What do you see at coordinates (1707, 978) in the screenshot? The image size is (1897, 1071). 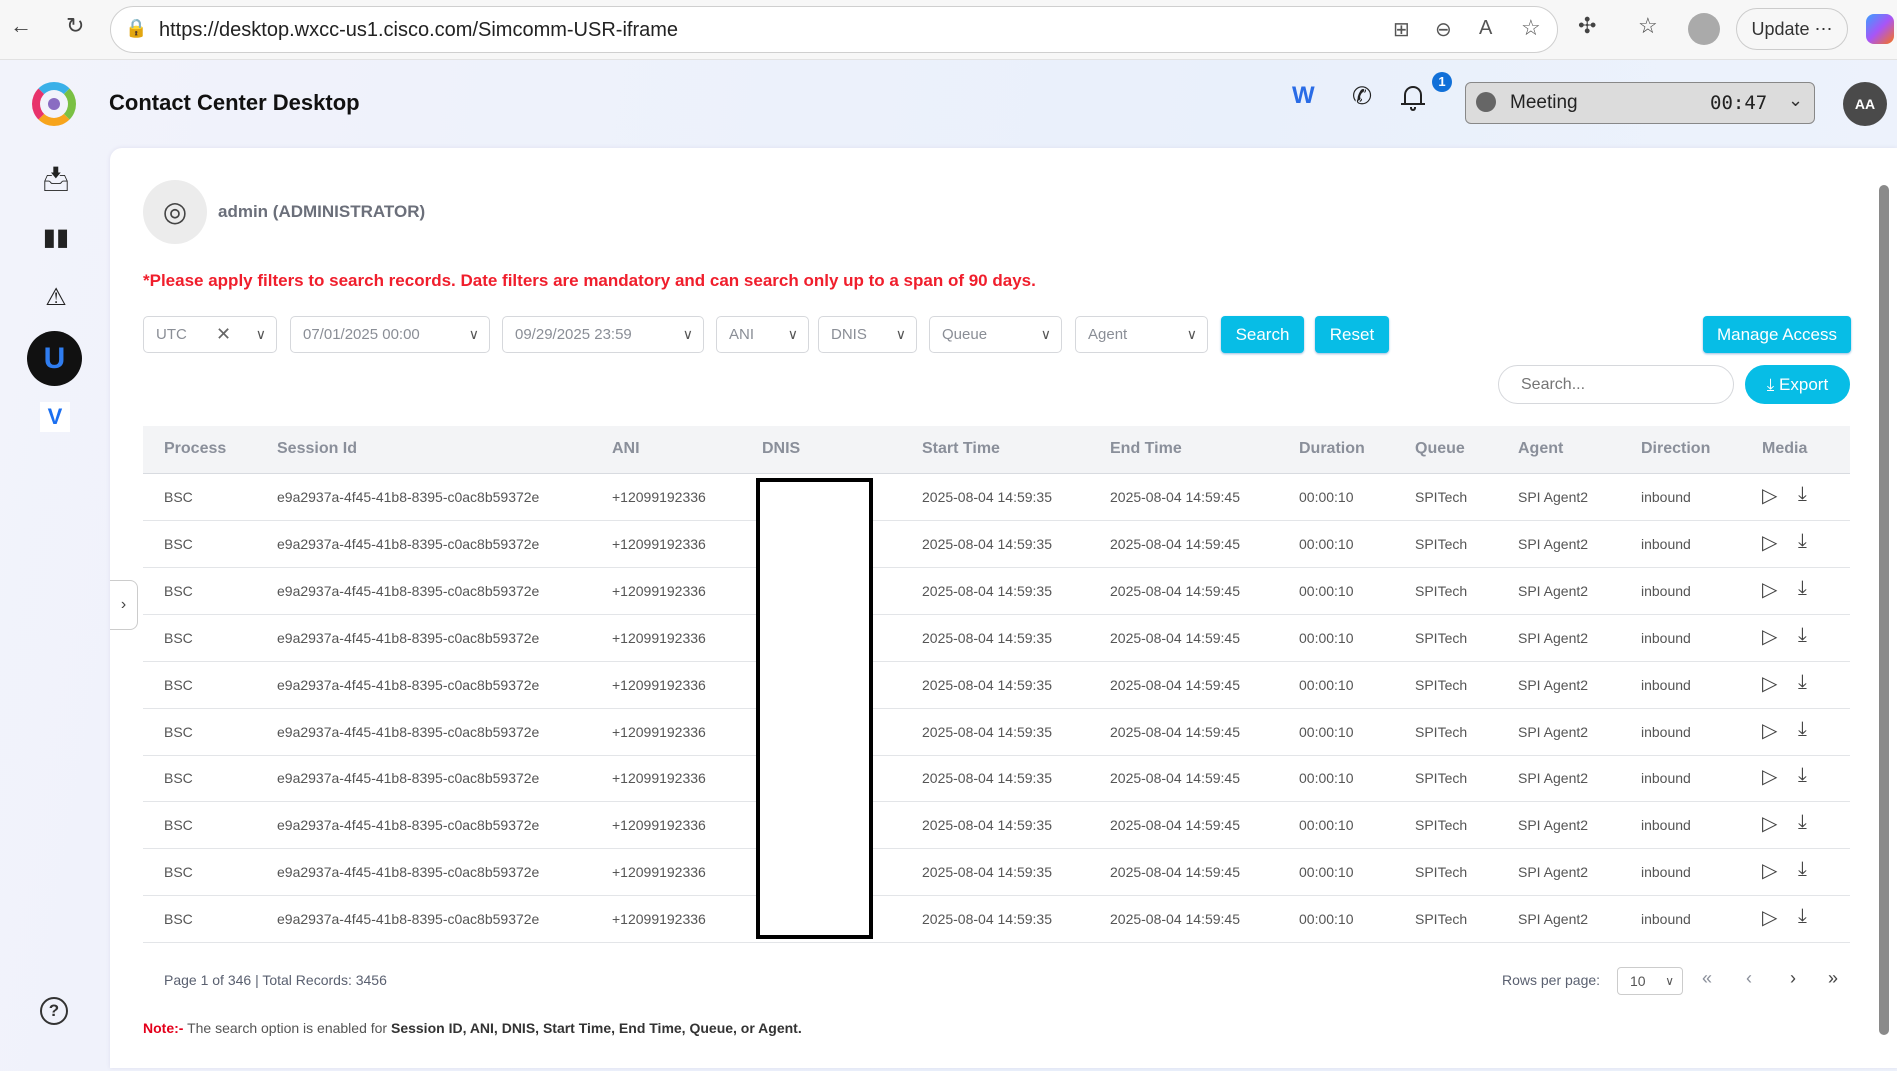 I see `first-page-icon: «` at bounding box center [1707, 978].